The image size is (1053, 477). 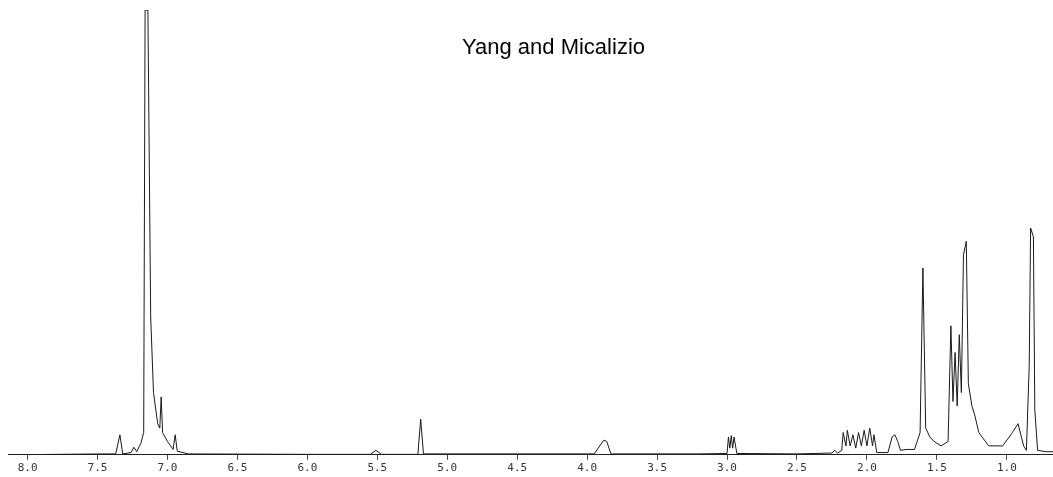 I want to click on x-tick-label: 1.0, so click(x=1006, y=468).